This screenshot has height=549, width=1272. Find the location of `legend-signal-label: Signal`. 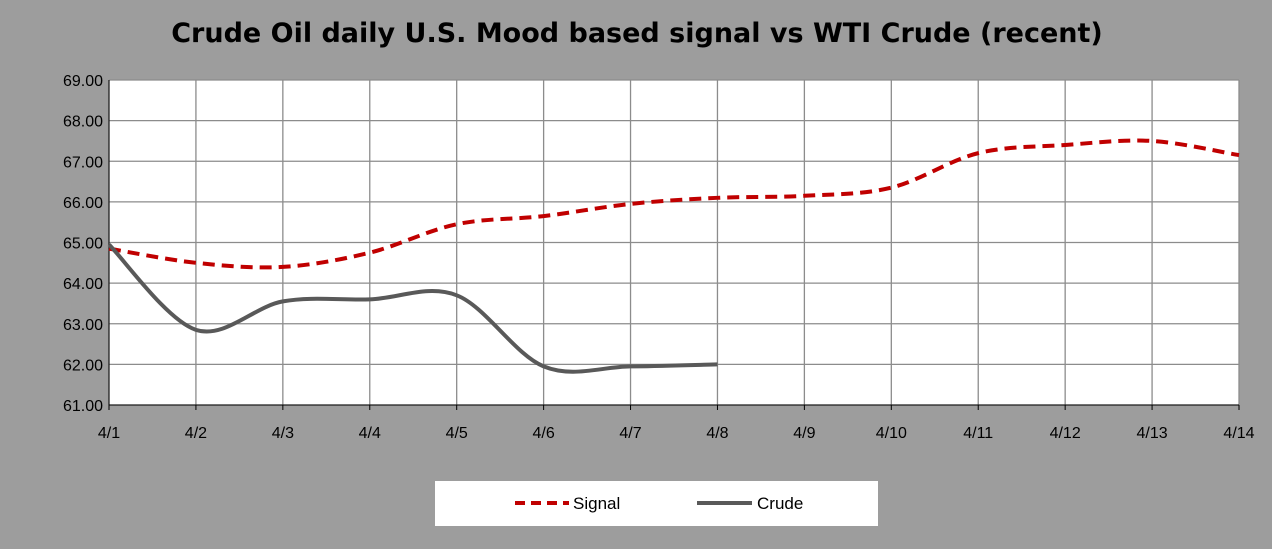

legend-signal-label: Signal is located at coordinates (596, 503).